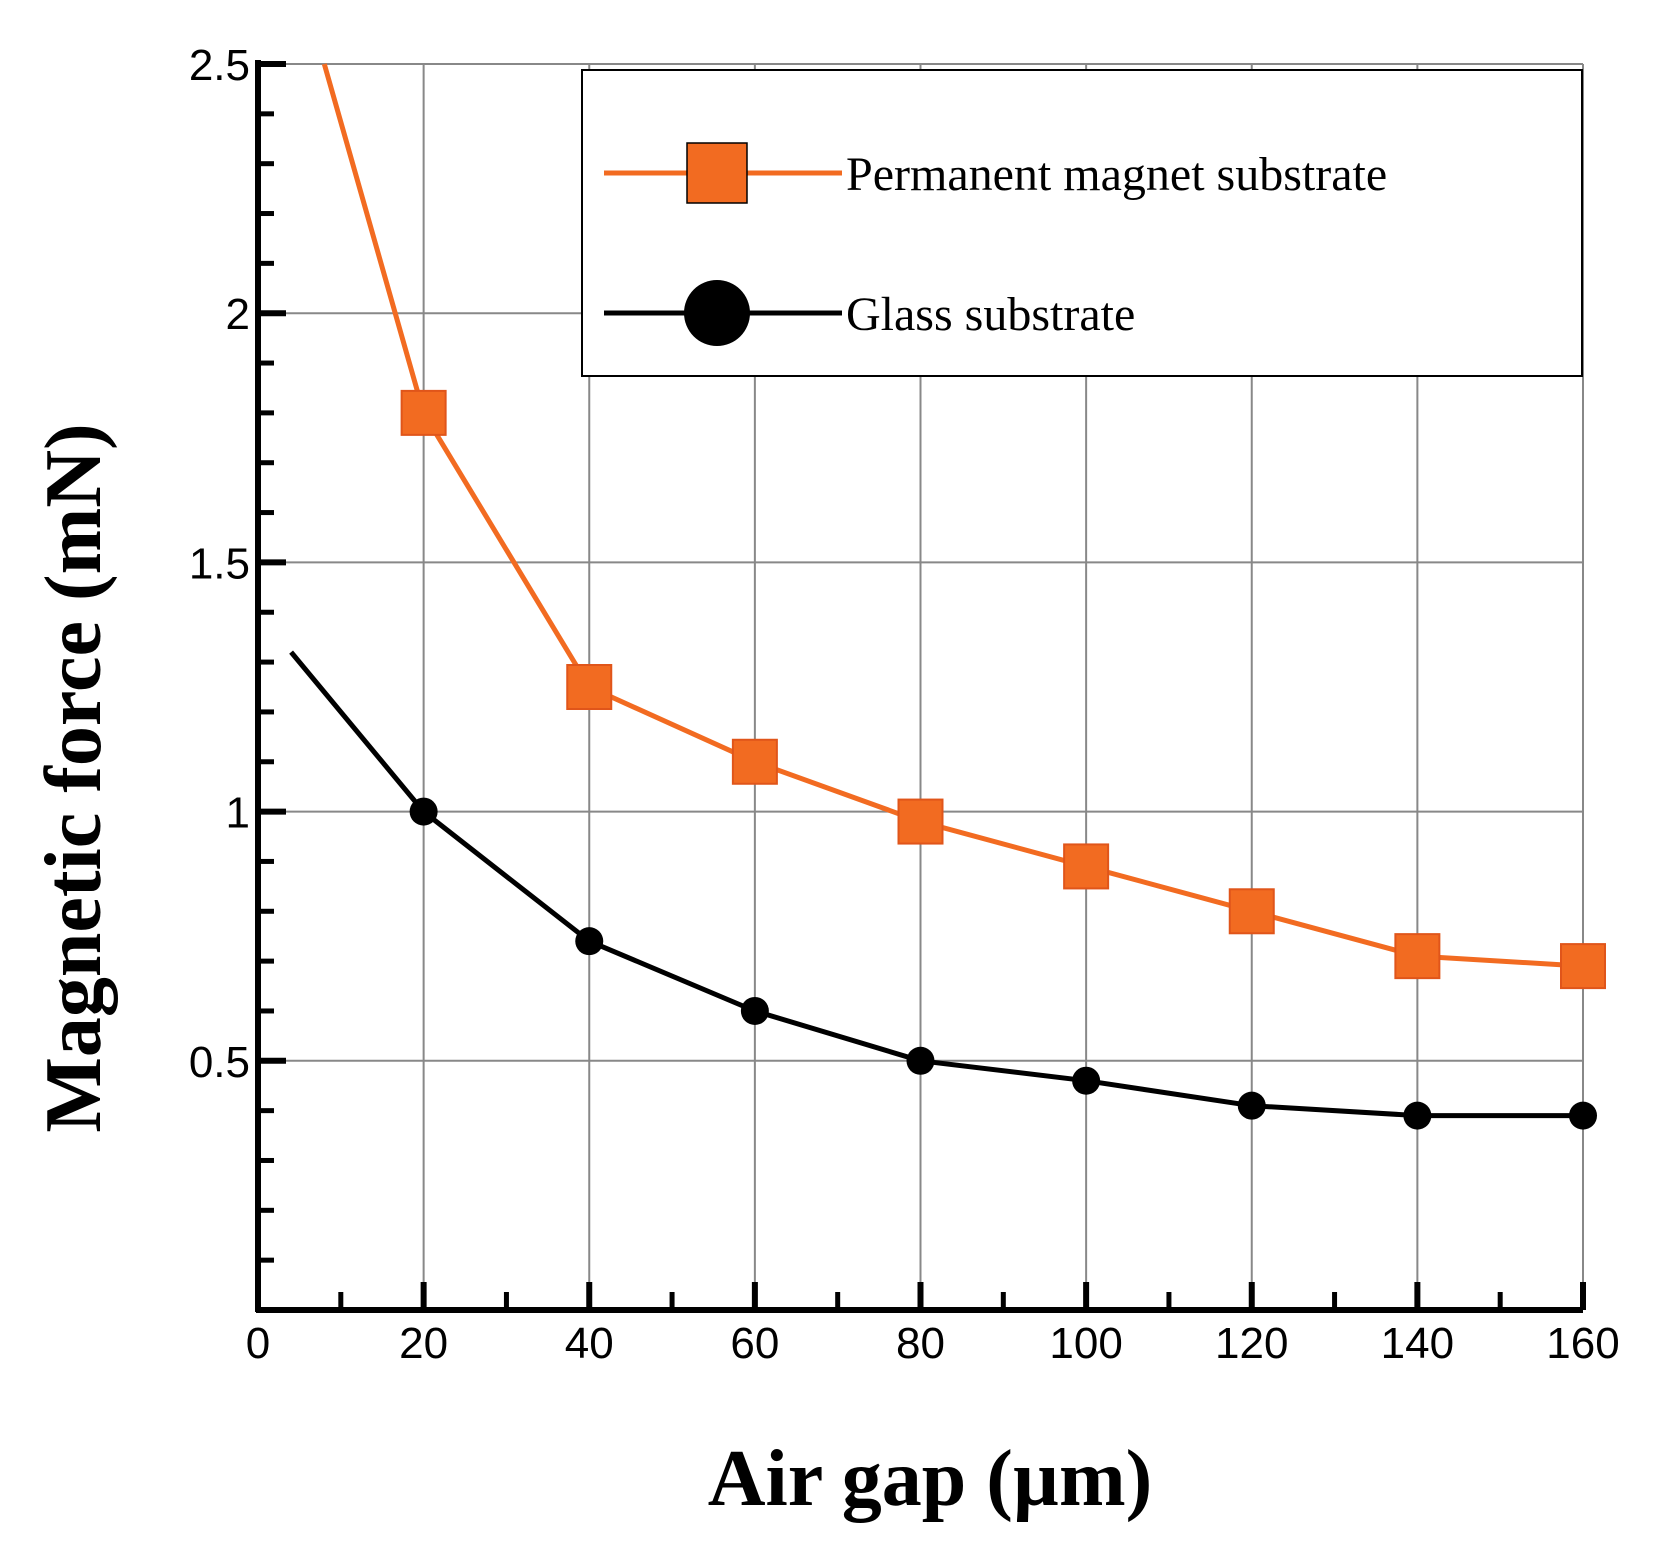 The image size is (1680, 1550). Describe the element at coordinates (423, 1343) in the screenshot. I see `x-tick-label: 20` at that location.